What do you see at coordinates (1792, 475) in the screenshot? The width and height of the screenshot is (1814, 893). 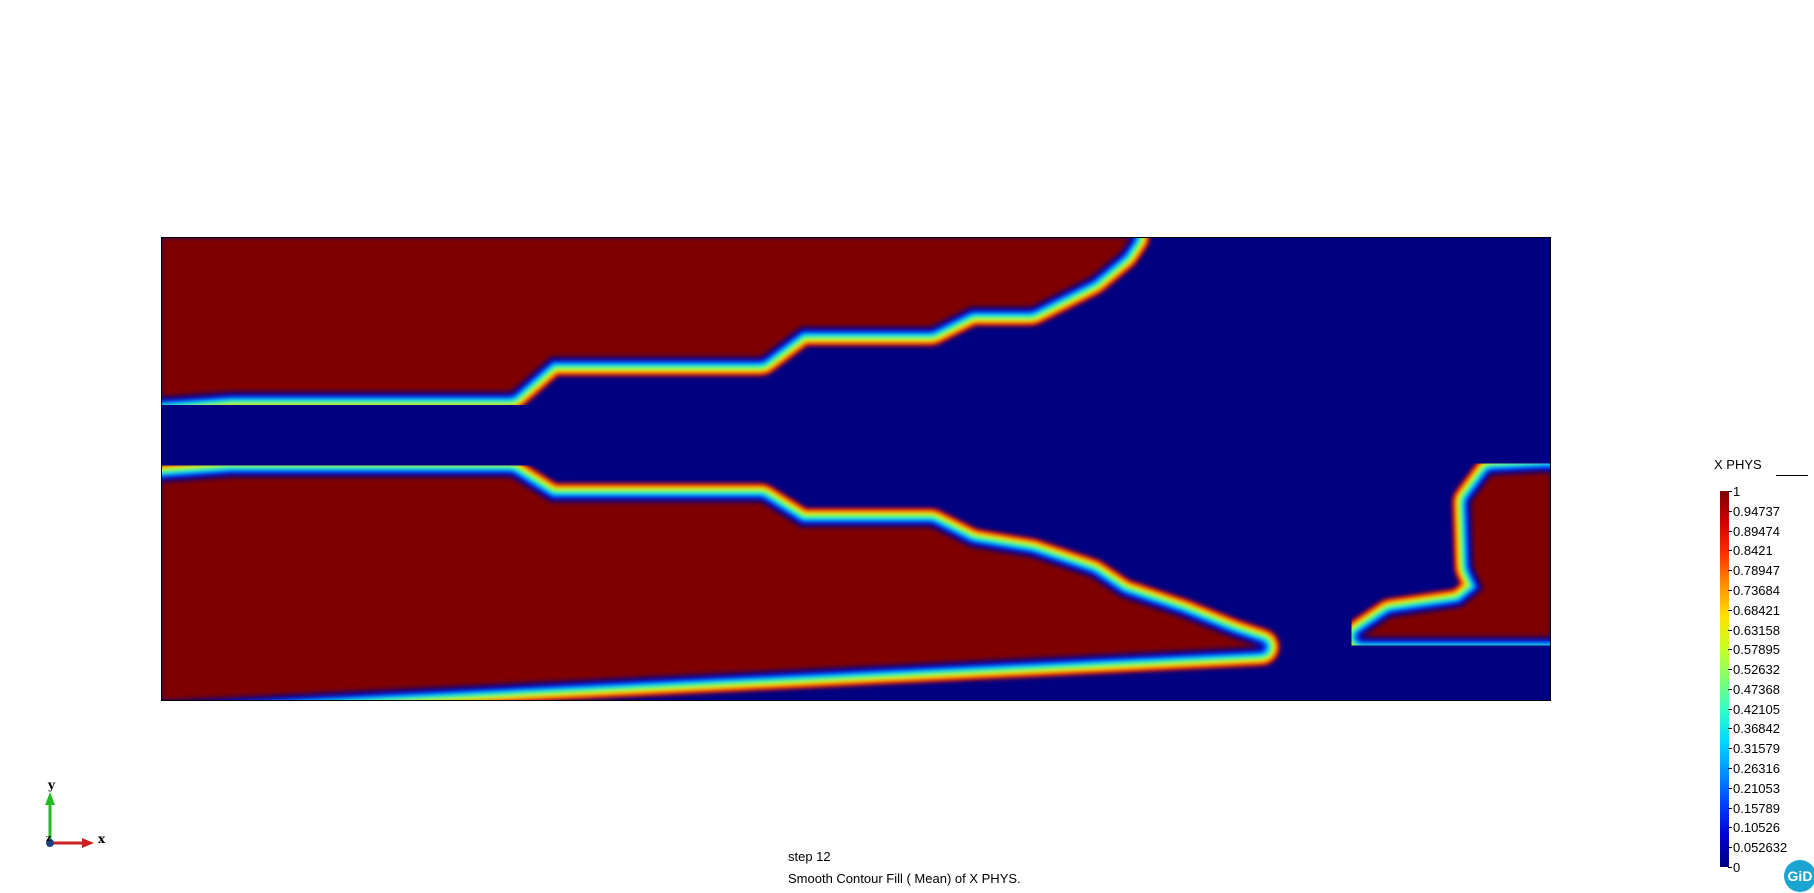 I see `legend-underline` at bounding box center [1792, 475].